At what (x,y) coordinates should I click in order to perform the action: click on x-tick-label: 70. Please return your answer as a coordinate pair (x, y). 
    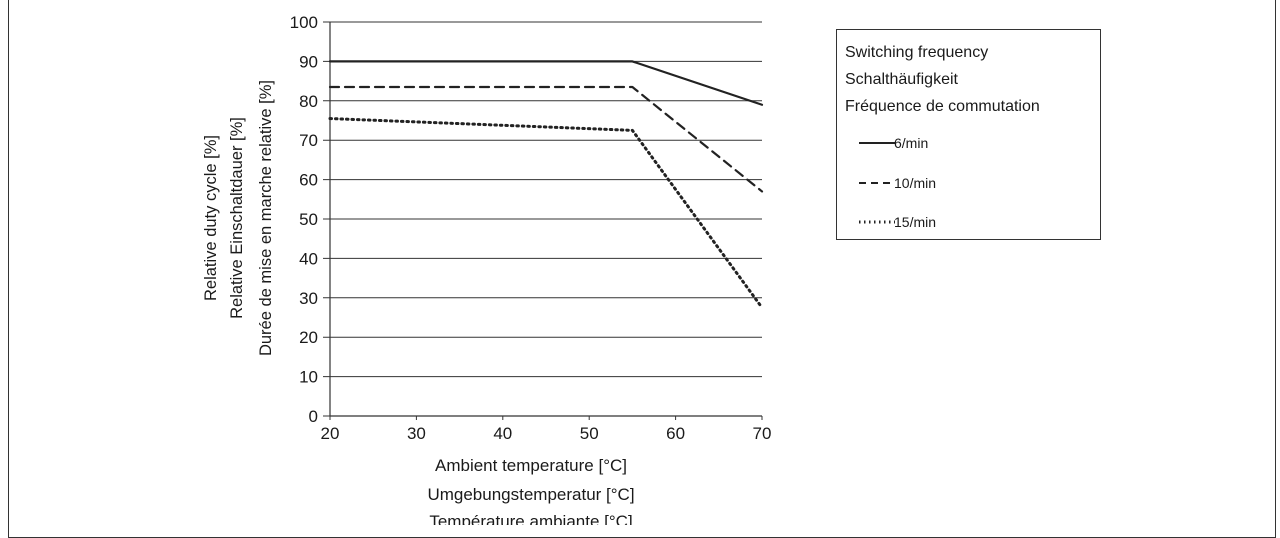
    Looking at the image, I should click on (762, 433).